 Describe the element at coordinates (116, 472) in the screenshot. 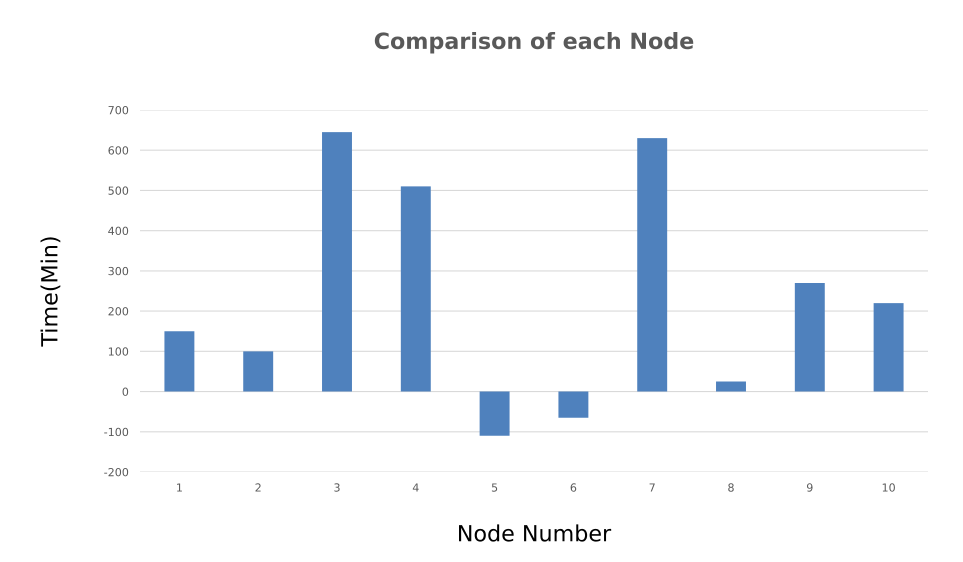

I see `y-tick-label: -200` at that location.